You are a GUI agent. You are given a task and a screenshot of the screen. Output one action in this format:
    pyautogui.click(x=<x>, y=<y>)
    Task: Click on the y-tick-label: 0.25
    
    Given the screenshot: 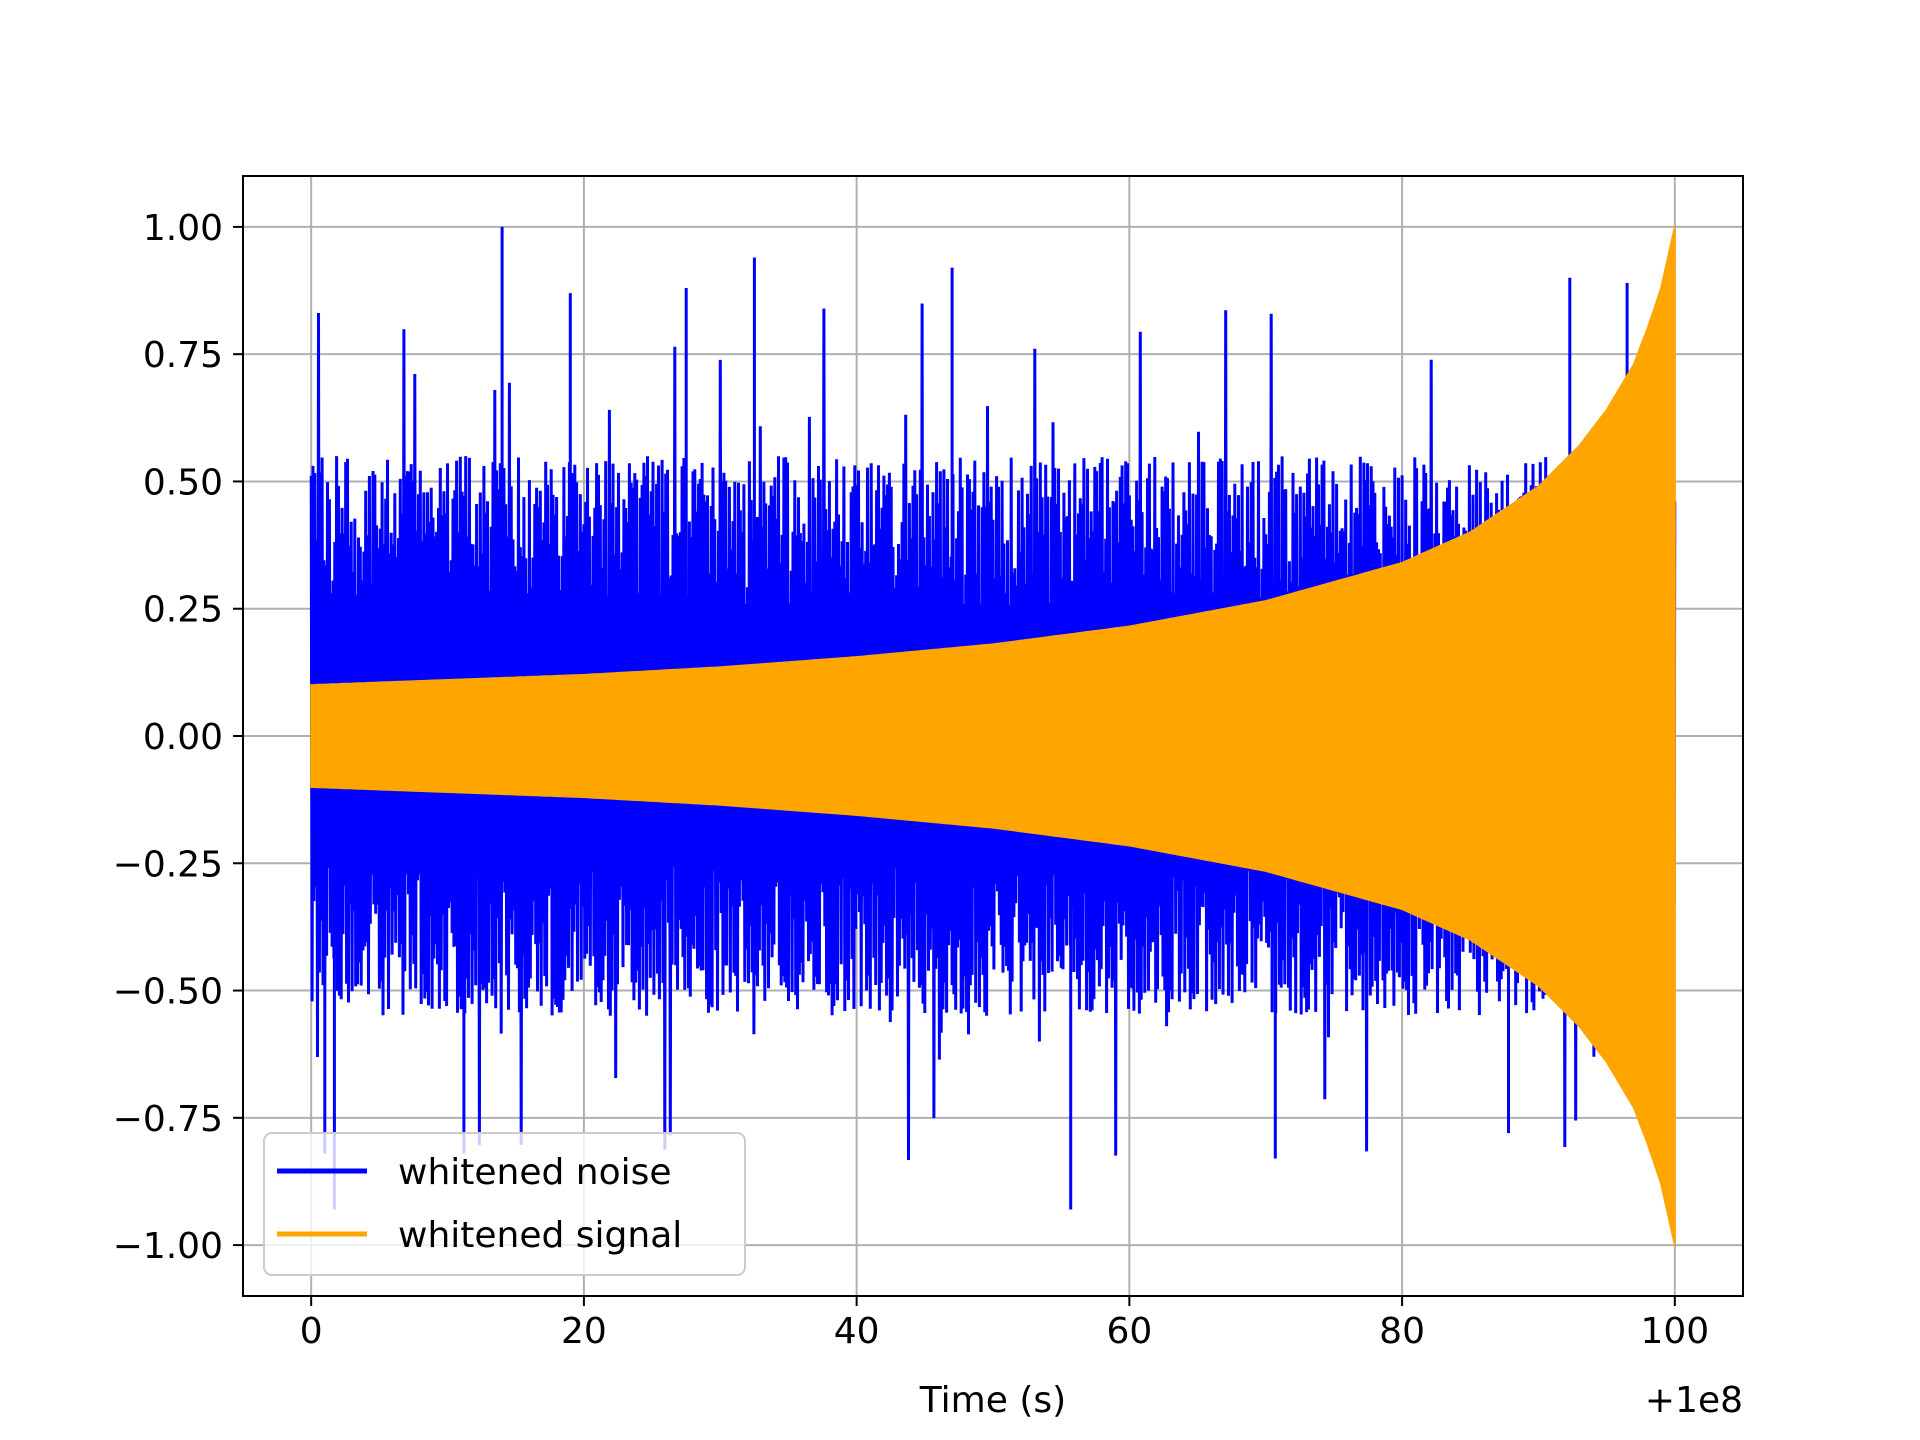 What is the action you would take?
    pyautogui.click(x=183, y=610)
    